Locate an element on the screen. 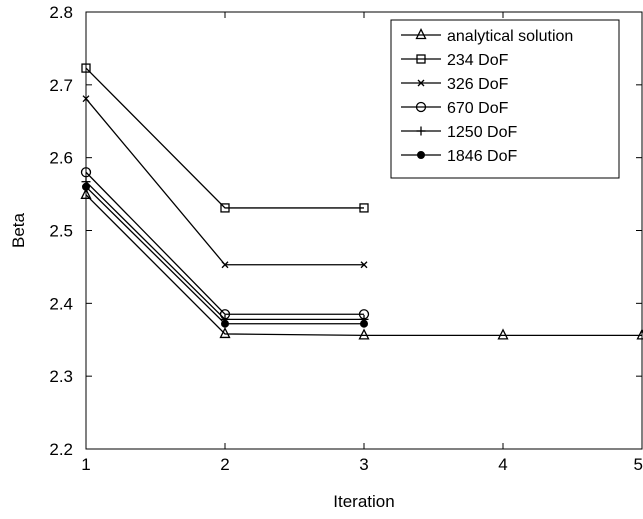  y-tick-label: 2.4 is located at coordinates (61, 303).